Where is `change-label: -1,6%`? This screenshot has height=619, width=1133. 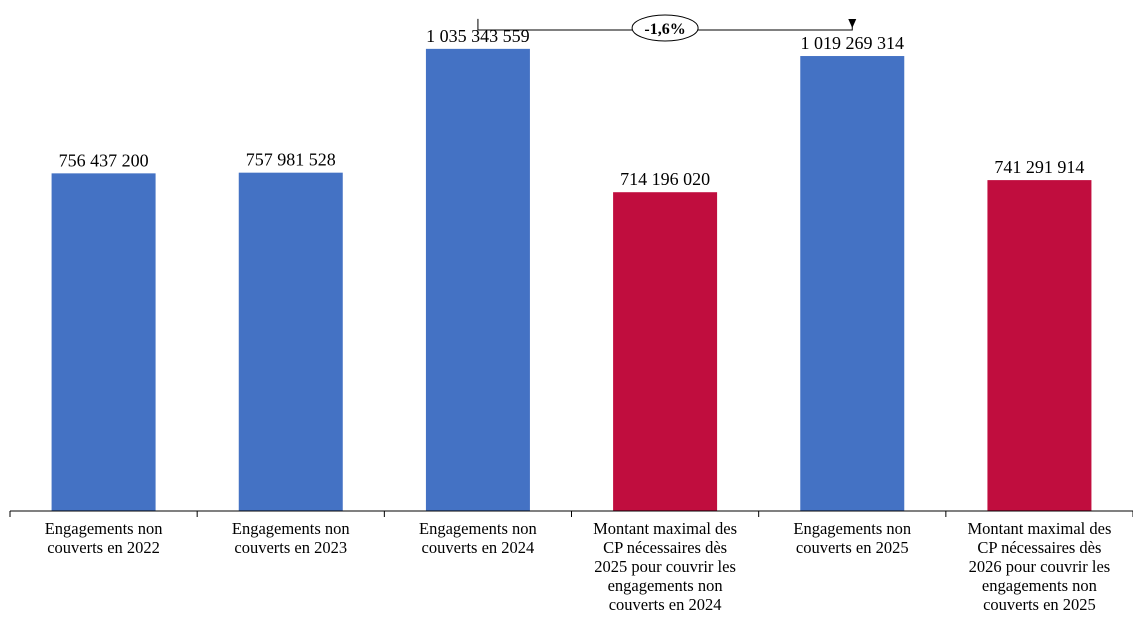
change-label: -1,6% is located at coordinates (664, 29).